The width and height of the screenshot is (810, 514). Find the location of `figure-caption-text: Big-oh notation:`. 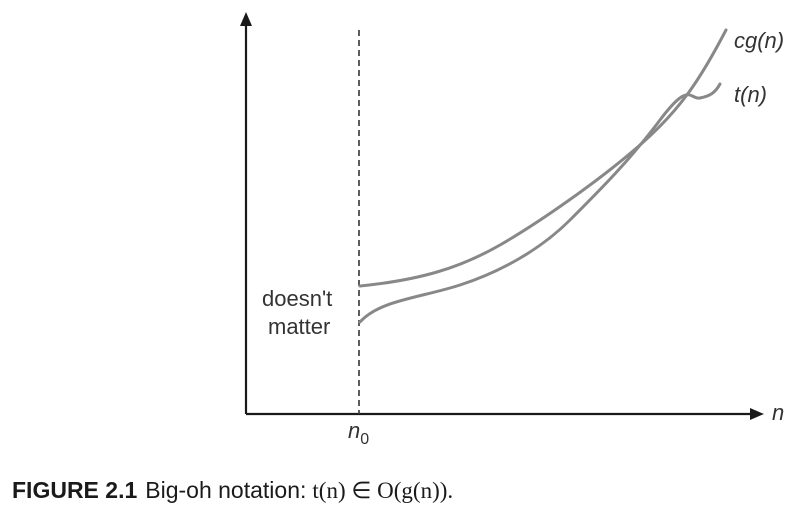

figure-caption-text: Big-oh notation: is located at coordinates (226, 490).